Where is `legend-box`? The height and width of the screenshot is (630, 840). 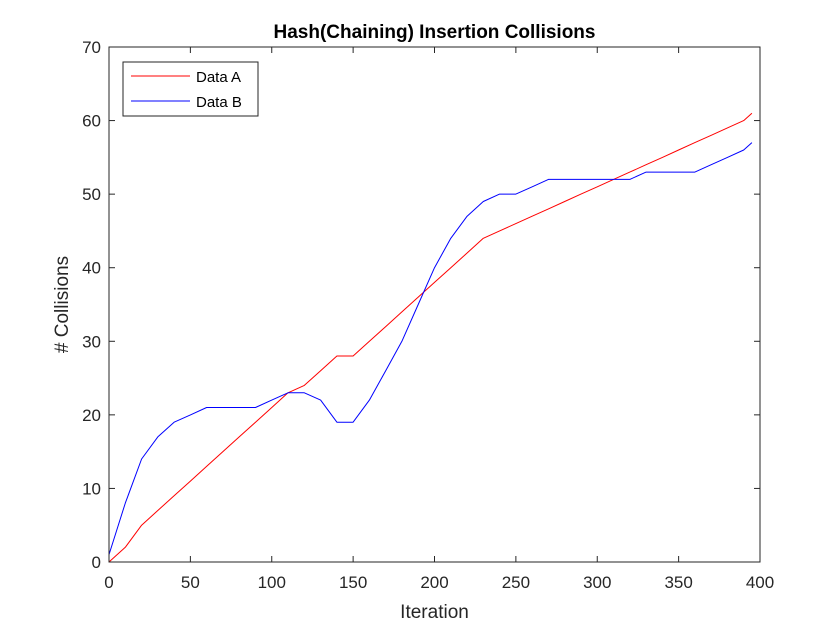
legend-box is located at coordinates (190, 89).